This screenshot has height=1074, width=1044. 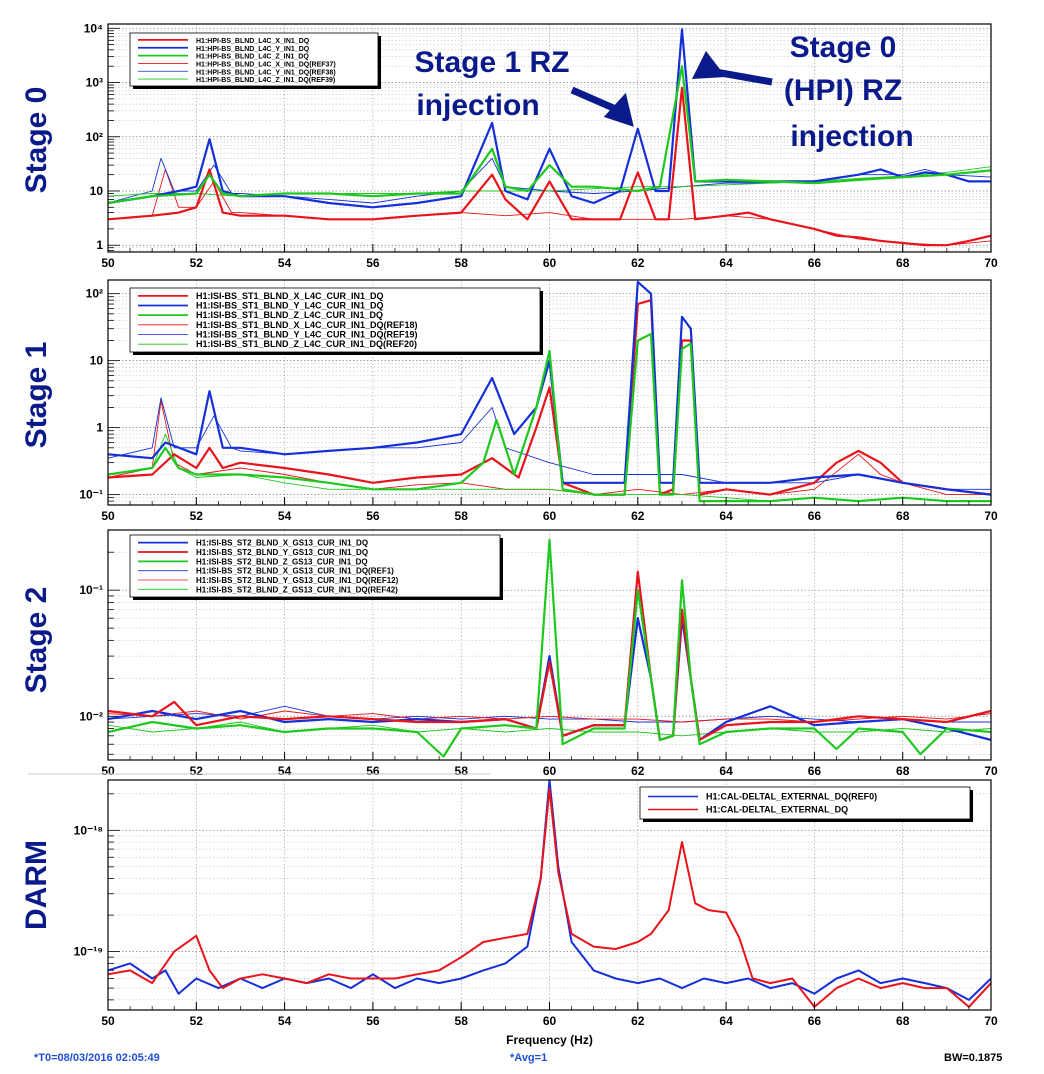 I want to click on x-axis-label: Frequency (Hz), so click(x=549, y=1040).